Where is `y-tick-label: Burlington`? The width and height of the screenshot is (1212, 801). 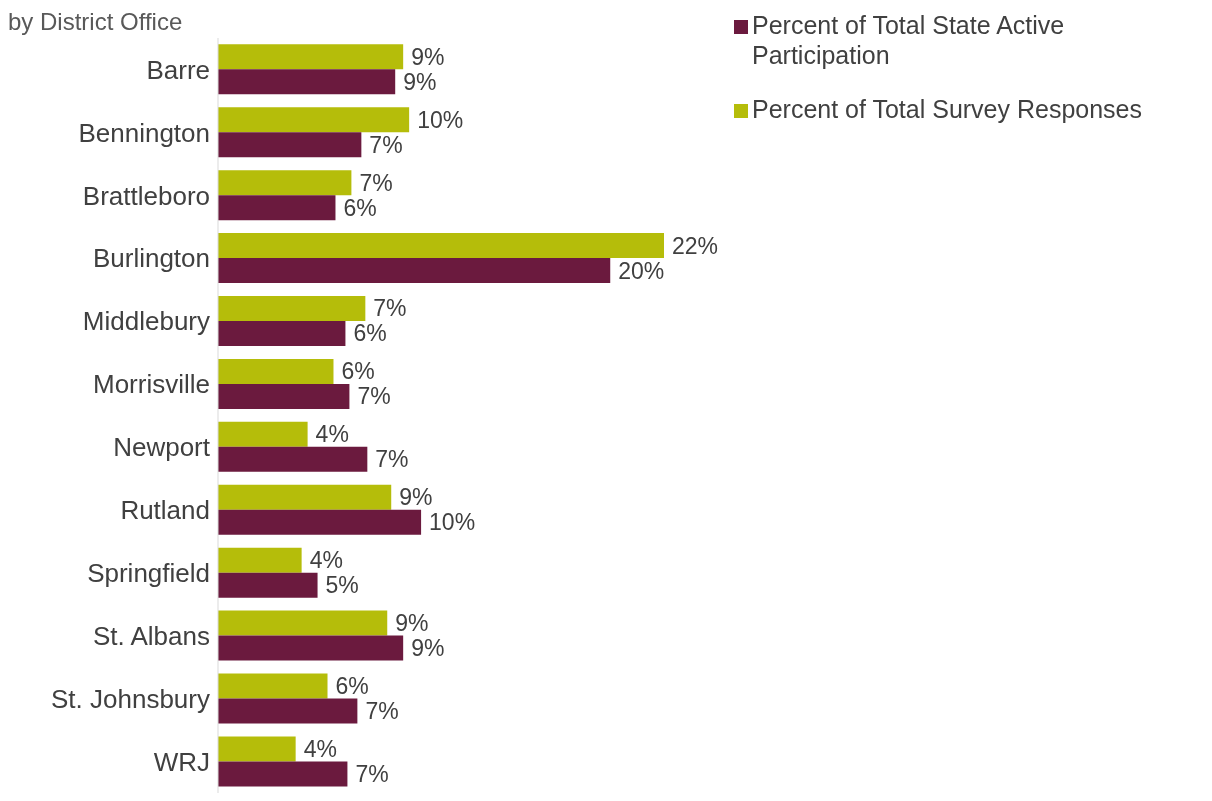 y-tick-label: Burlington is located at coordinates (151, 258).